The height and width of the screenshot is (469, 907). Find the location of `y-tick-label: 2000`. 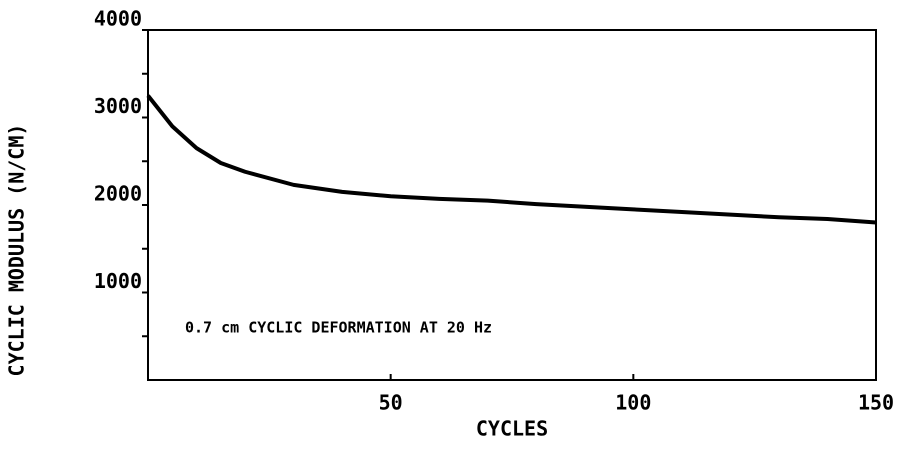

y-tick-label: 2000 is located at coordinates (118, 194).